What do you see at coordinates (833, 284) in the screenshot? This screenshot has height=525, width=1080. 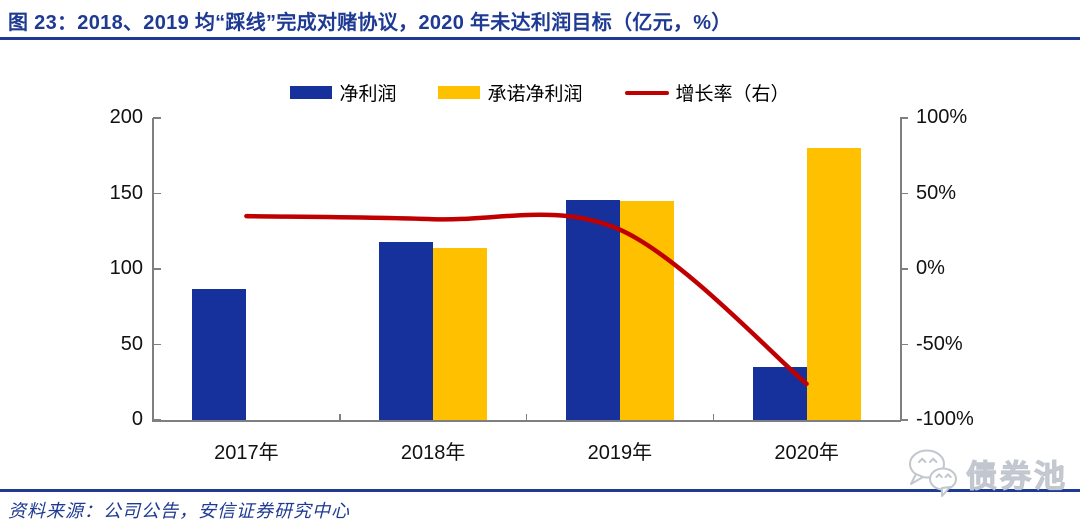 I see `bar-promised-profit-2020年` at bounding box center [833, 284].